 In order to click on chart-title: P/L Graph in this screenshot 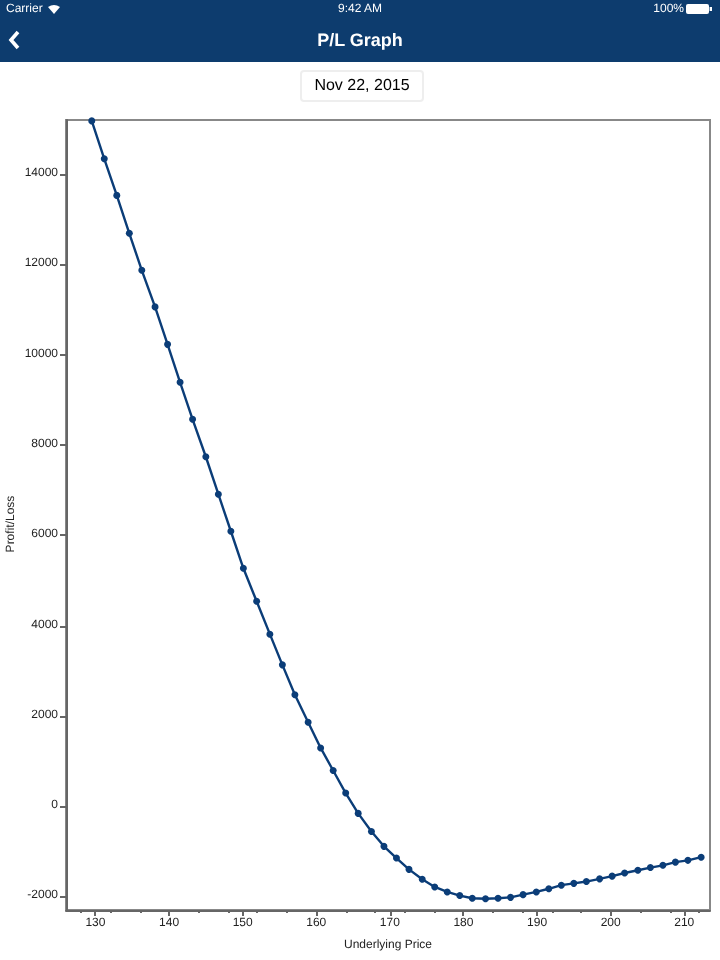, I will do `click(360, 41)`.